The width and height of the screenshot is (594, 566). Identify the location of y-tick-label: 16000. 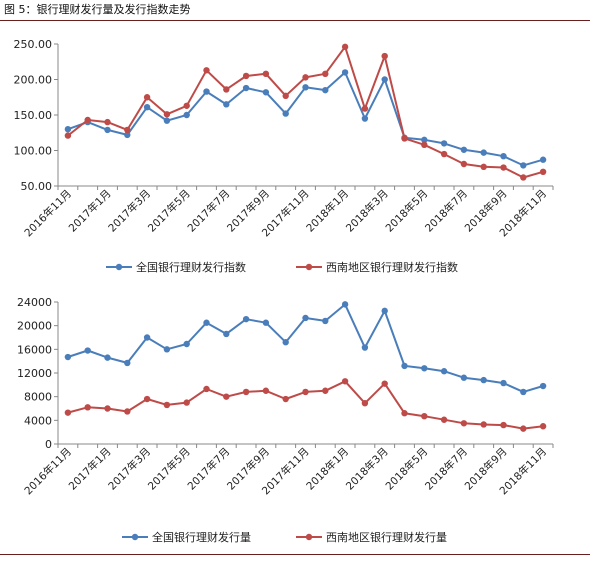
(34, 349).